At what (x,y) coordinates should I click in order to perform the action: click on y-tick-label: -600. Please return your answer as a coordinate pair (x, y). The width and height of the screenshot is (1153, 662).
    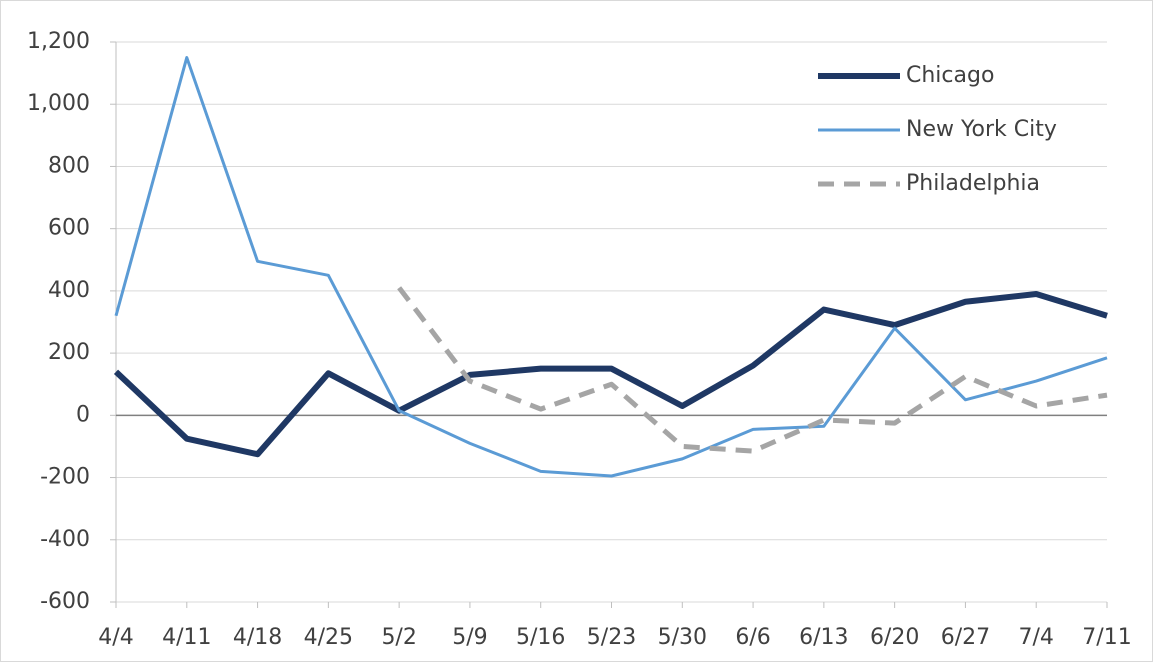
    Looking at the image, I should click on (65, 601).